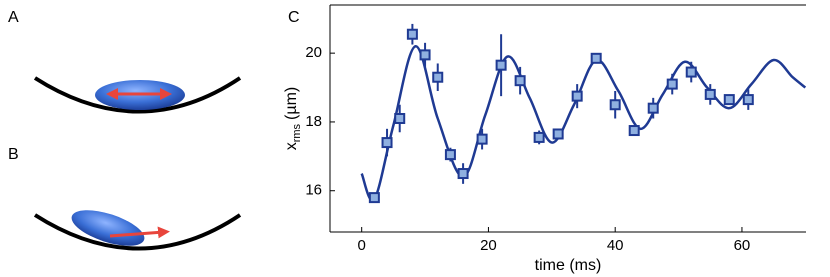 Image resolution: width=830 pixels, height=277 pixels. What do you see at coordinates (13, 154) in the screenshot?
I see `panel-label: B` at bounding box center [13, 154].